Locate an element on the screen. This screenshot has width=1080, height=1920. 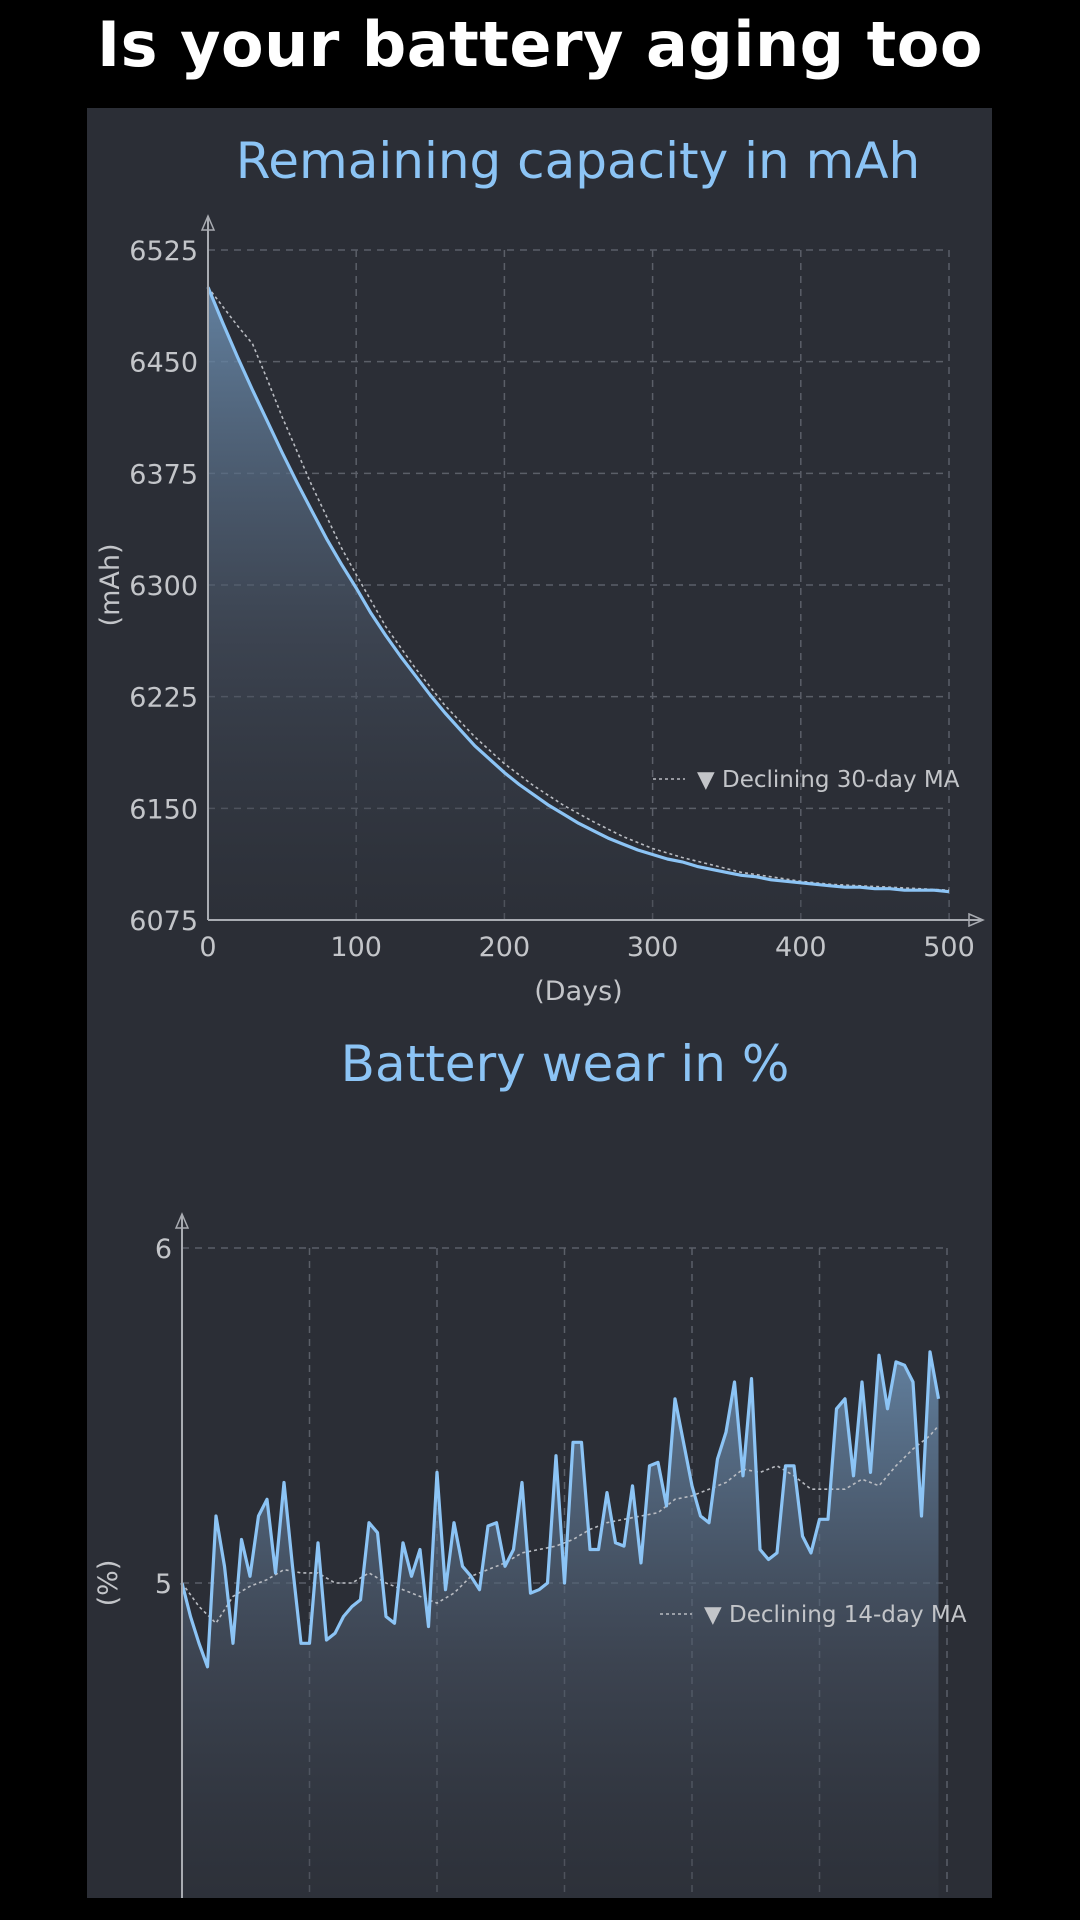
x-axis-label: (Days) is located at coordinates (578, 991).